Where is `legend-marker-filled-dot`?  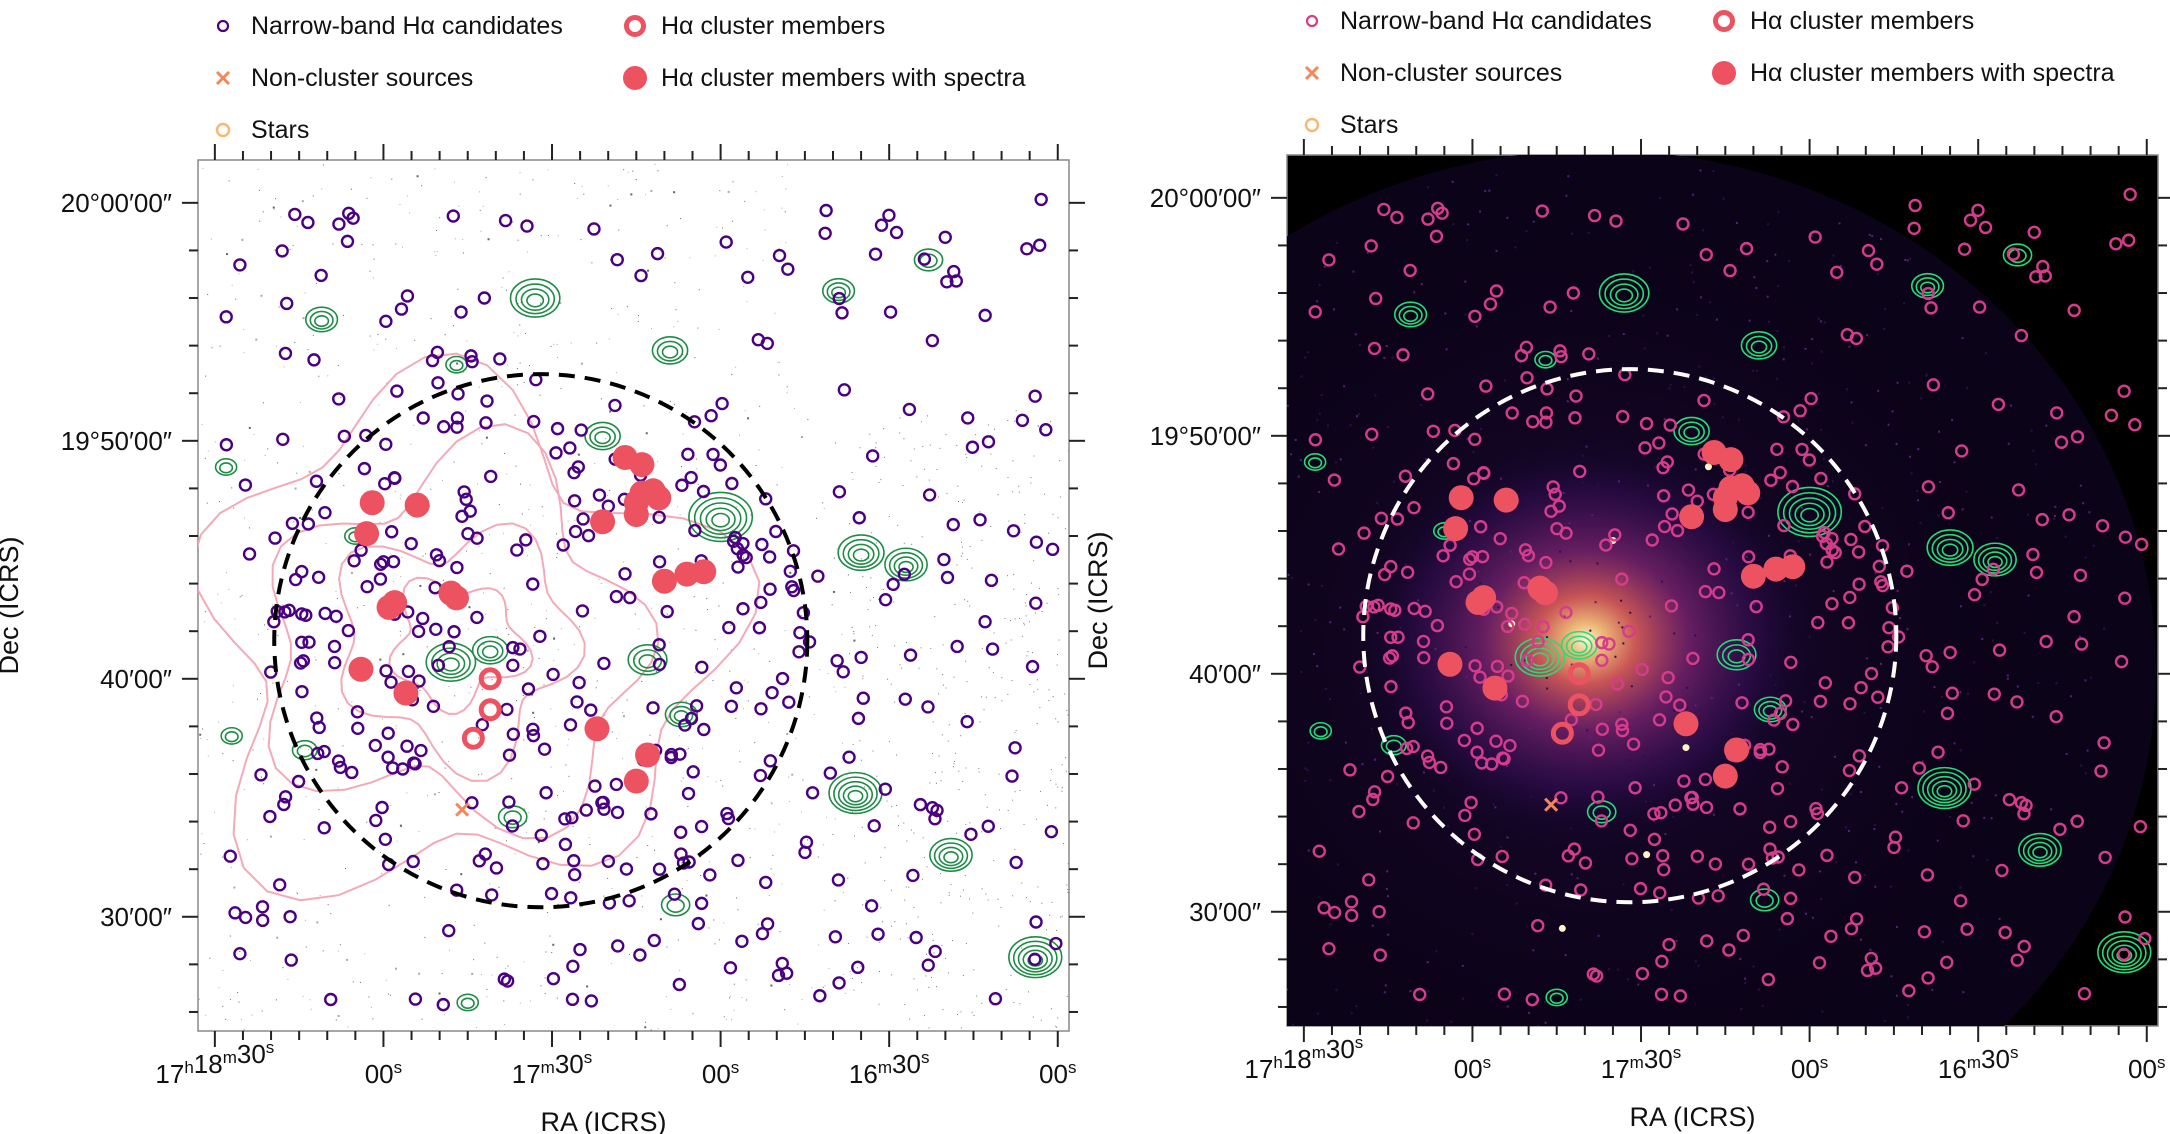 legend-marker-filled-dot is located at coordinates (1724, 73).